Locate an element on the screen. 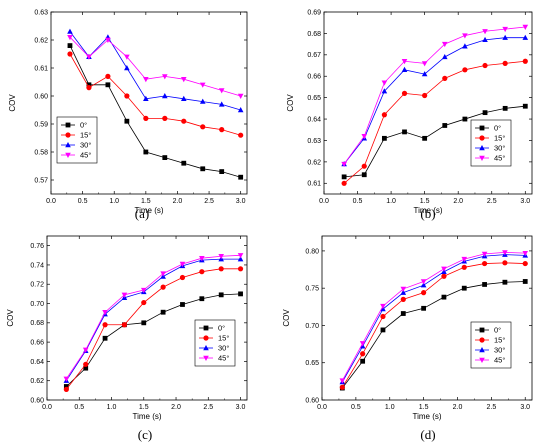  x-tick-label: 1.0 is located at coordinates (390, 407).